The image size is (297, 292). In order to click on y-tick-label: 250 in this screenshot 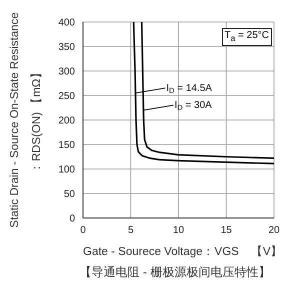, I will do `click(67, 96)`.